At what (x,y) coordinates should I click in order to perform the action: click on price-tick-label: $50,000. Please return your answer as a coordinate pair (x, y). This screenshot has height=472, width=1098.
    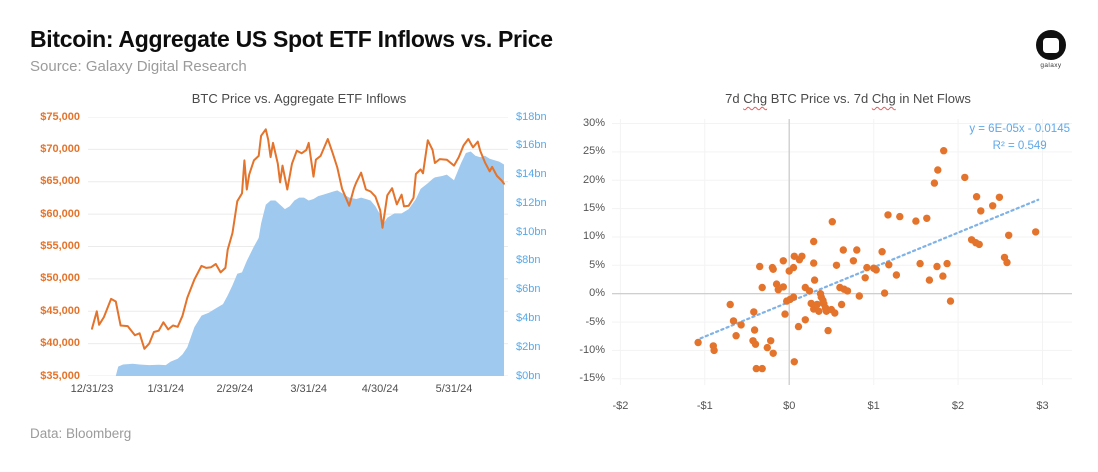
    Looking at the image, I should click on (60, 278).